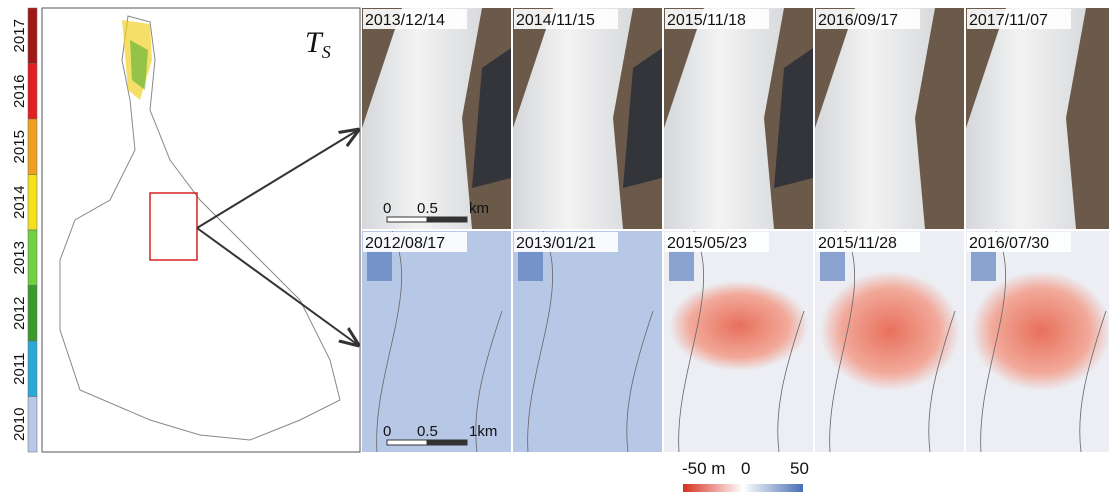  I want to click on year-label: 2012, so click(19, 313).